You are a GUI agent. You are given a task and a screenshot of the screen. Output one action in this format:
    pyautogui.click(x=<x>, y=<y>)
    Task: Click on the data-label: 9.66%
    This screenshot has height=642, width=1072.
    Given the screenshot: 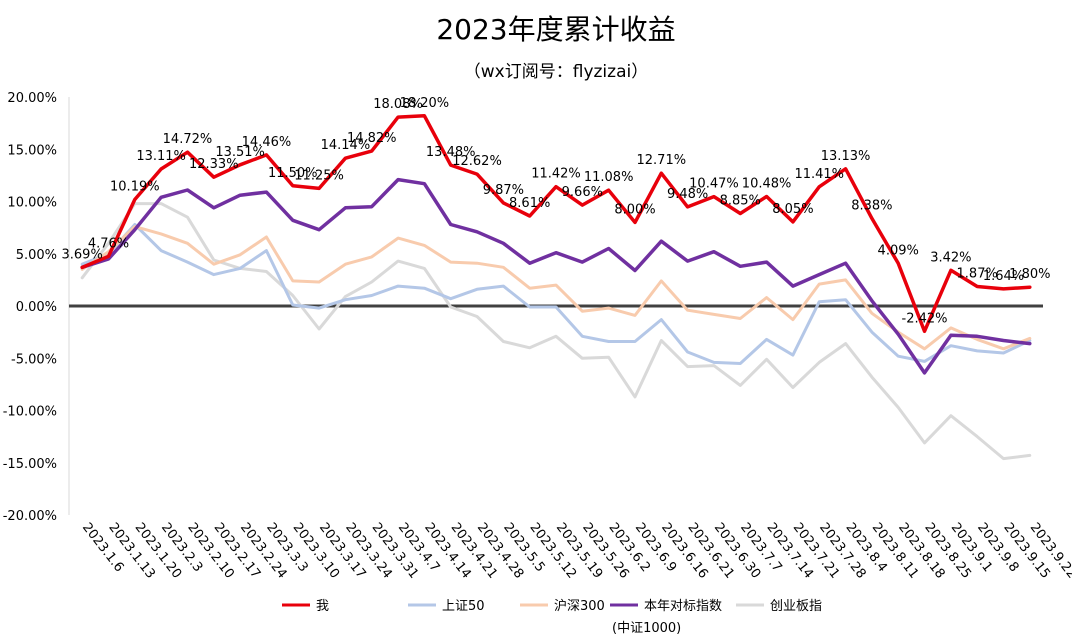 What is the action you would take?
    pyautogui.click(x=582, y=192)
    